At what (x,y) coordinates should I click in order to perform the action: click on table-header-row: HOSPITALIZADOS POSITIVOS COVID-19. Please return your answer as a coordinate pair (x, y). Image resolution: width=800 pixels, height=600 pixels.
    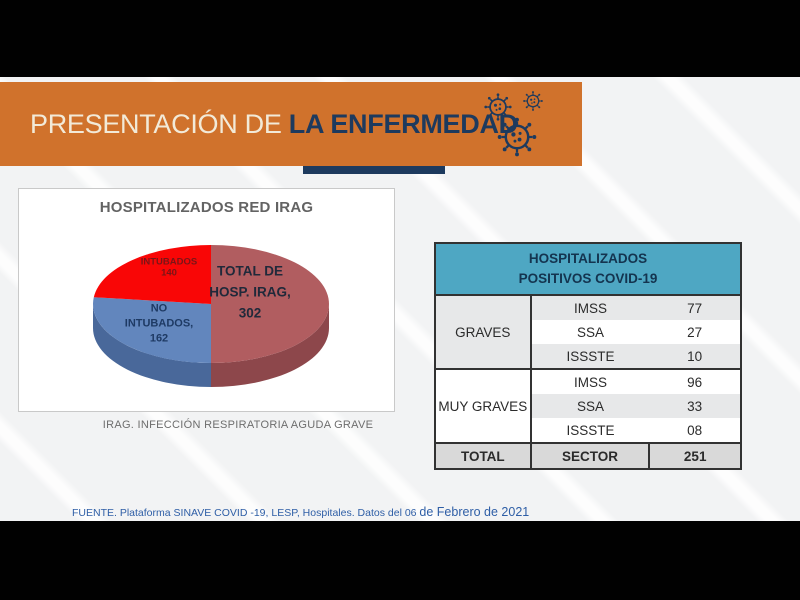
    Looking at the image, I should click on (588, 269).